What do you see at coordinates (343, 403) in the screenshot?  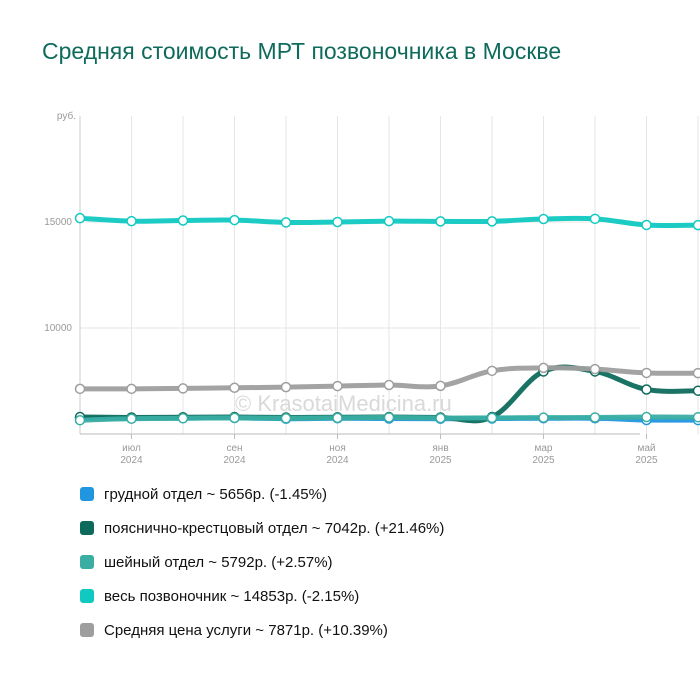 I see `watermark-text: © KrasotaiMedicina.ru` at bounding box center [343, 403].